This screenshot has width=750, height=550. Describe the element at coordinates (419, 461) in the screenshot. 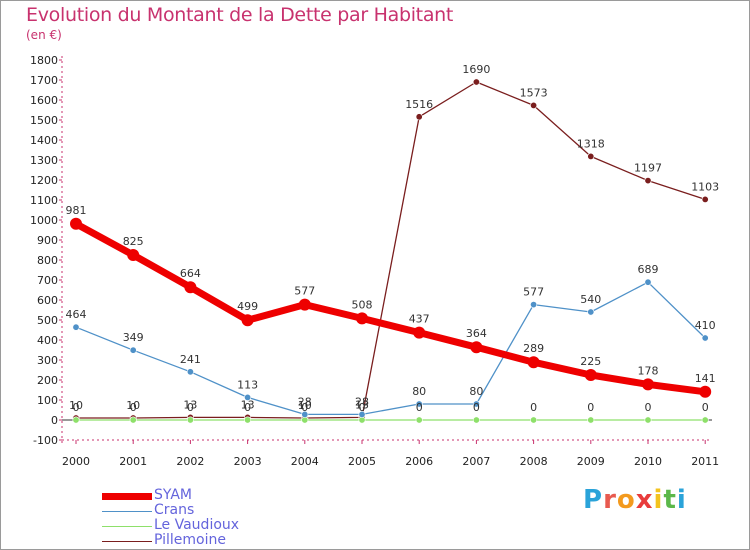

I see `x-tick-label: 2006` at that location.